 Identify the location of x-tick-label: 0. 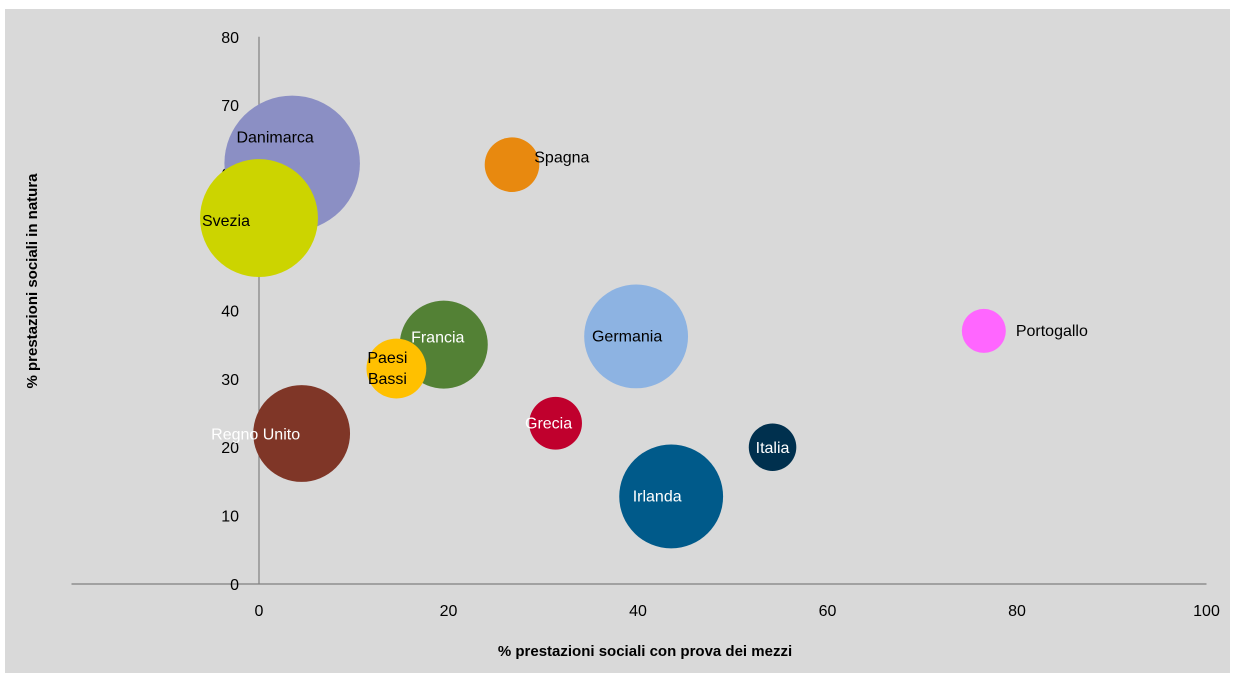
(259, 611).